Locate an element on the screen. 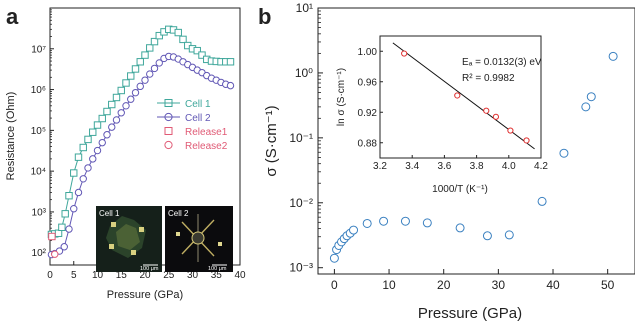  legend-marker-release2 is located at coordinates (168, 145).